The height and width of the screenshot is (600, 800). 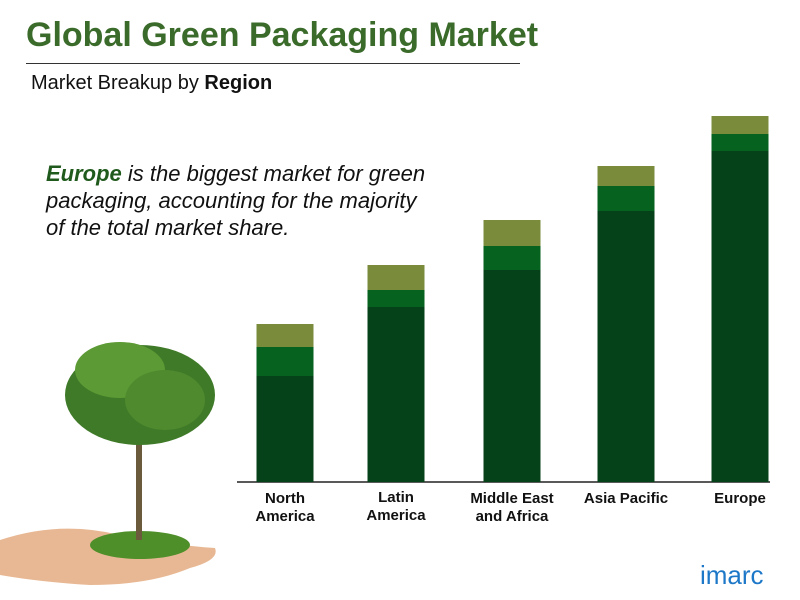 I want to click on x-tick-label: Latin America, so click(x=396, y=506).